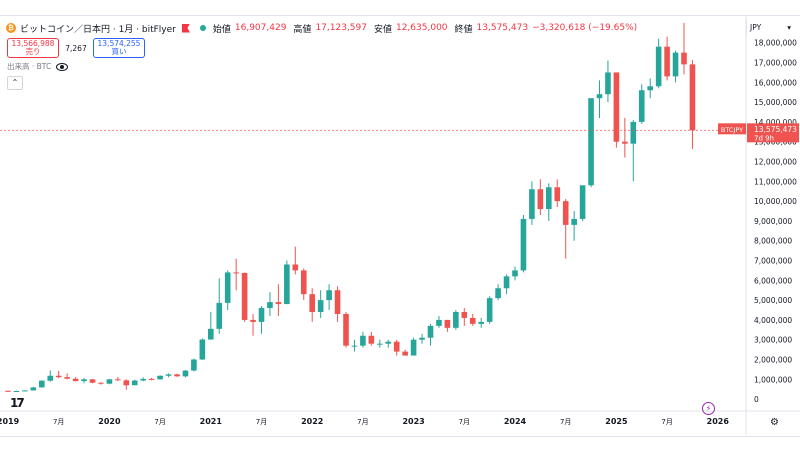  I want to click on sell-label: 売り, so click(33, 51).